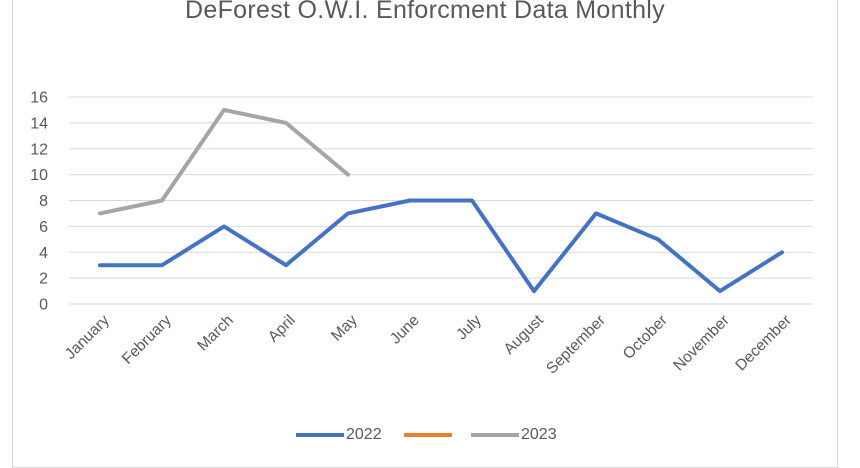 The height and width of the screenshot is (468, 860). I want to click on x-tick-label-august: August, so click(524, 334).